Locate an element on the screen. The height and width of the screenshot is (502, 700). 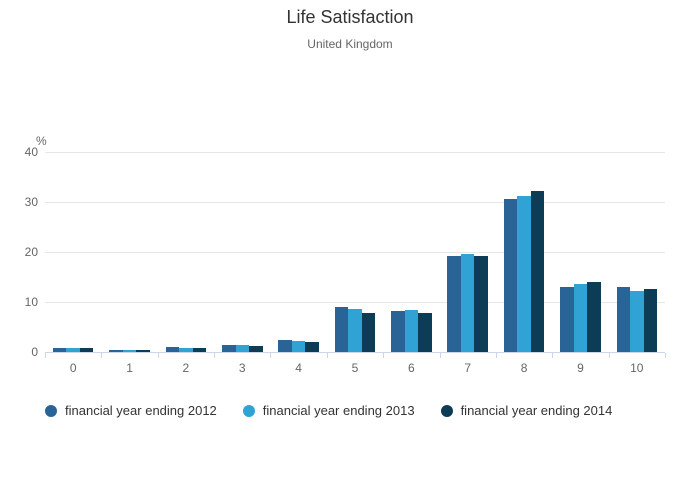
x-tick-label-3: 3 is located at coordinates (242, 368).